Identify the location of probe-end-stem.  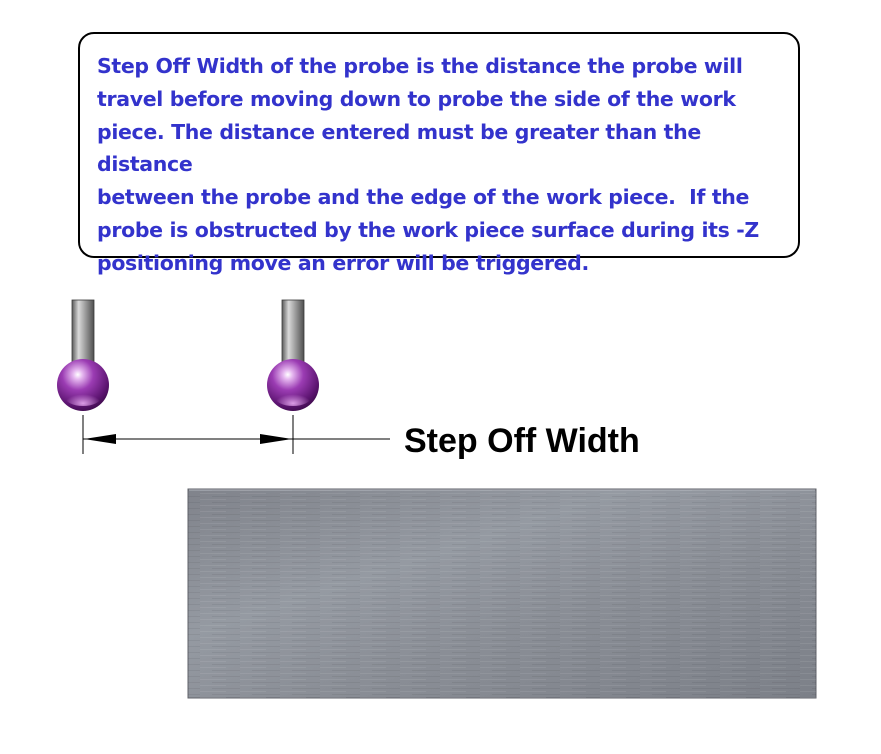
(293, 333).